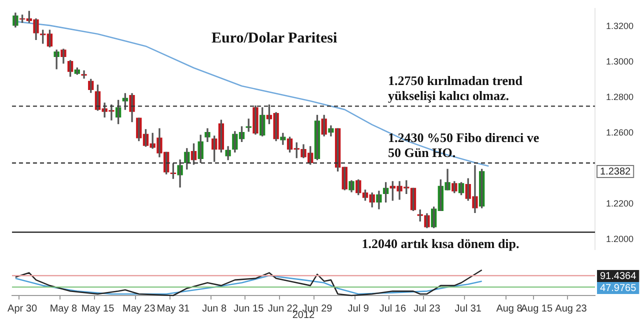  What do you see at coordinates (620, 132) in the screenshot?
I see `y-tick-label: 1.2600` at bounding box center [620, 132].